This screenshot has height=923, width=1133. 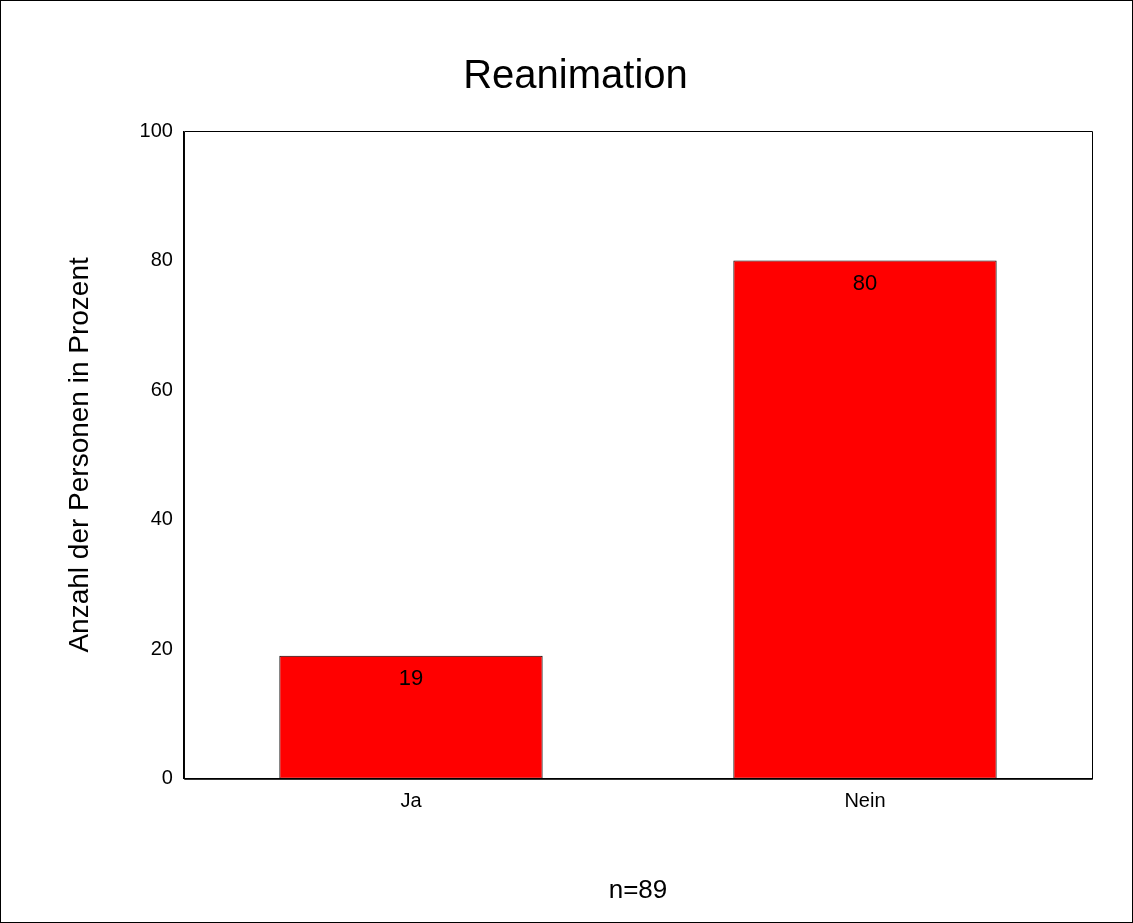 I want to click on x-tick-label: Ja, so click(x=411, y=800).